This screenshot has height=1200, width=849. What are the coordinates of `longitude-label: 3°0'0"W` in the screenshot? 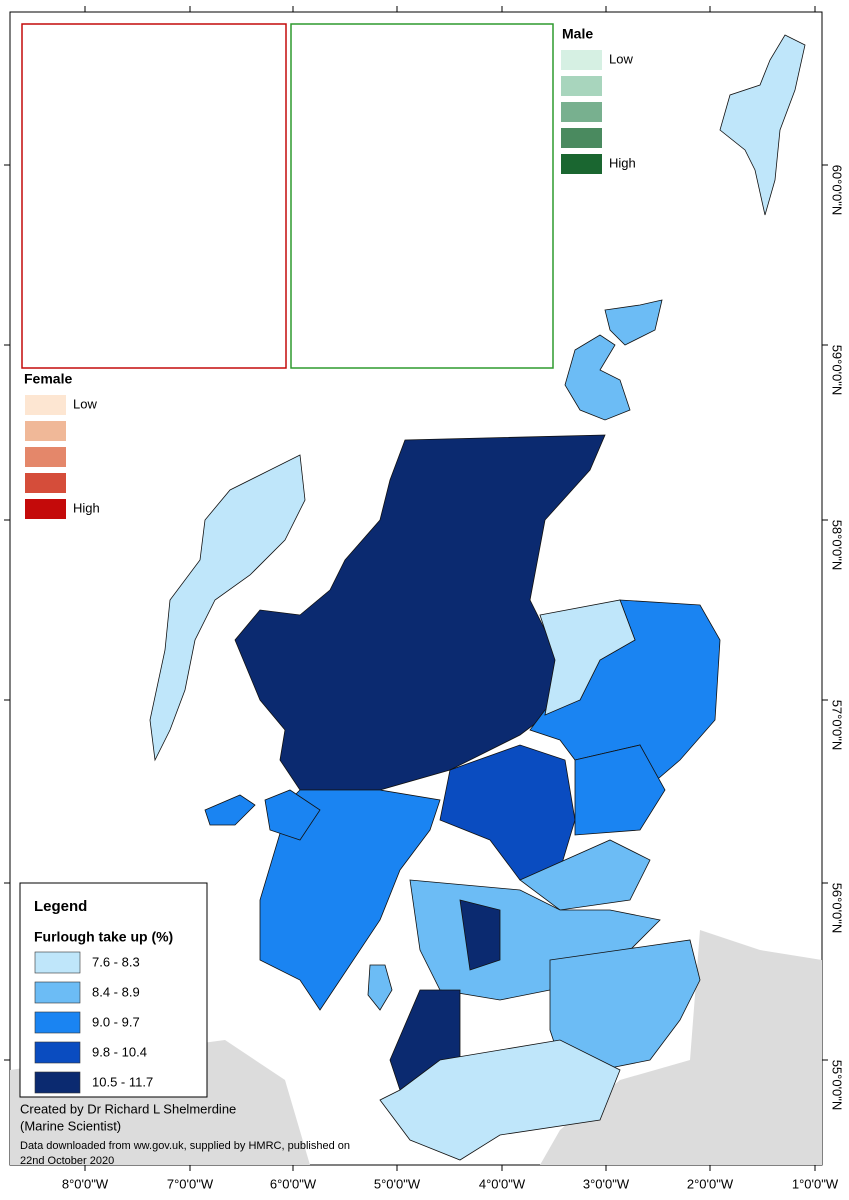 It's located at (606, 1183).